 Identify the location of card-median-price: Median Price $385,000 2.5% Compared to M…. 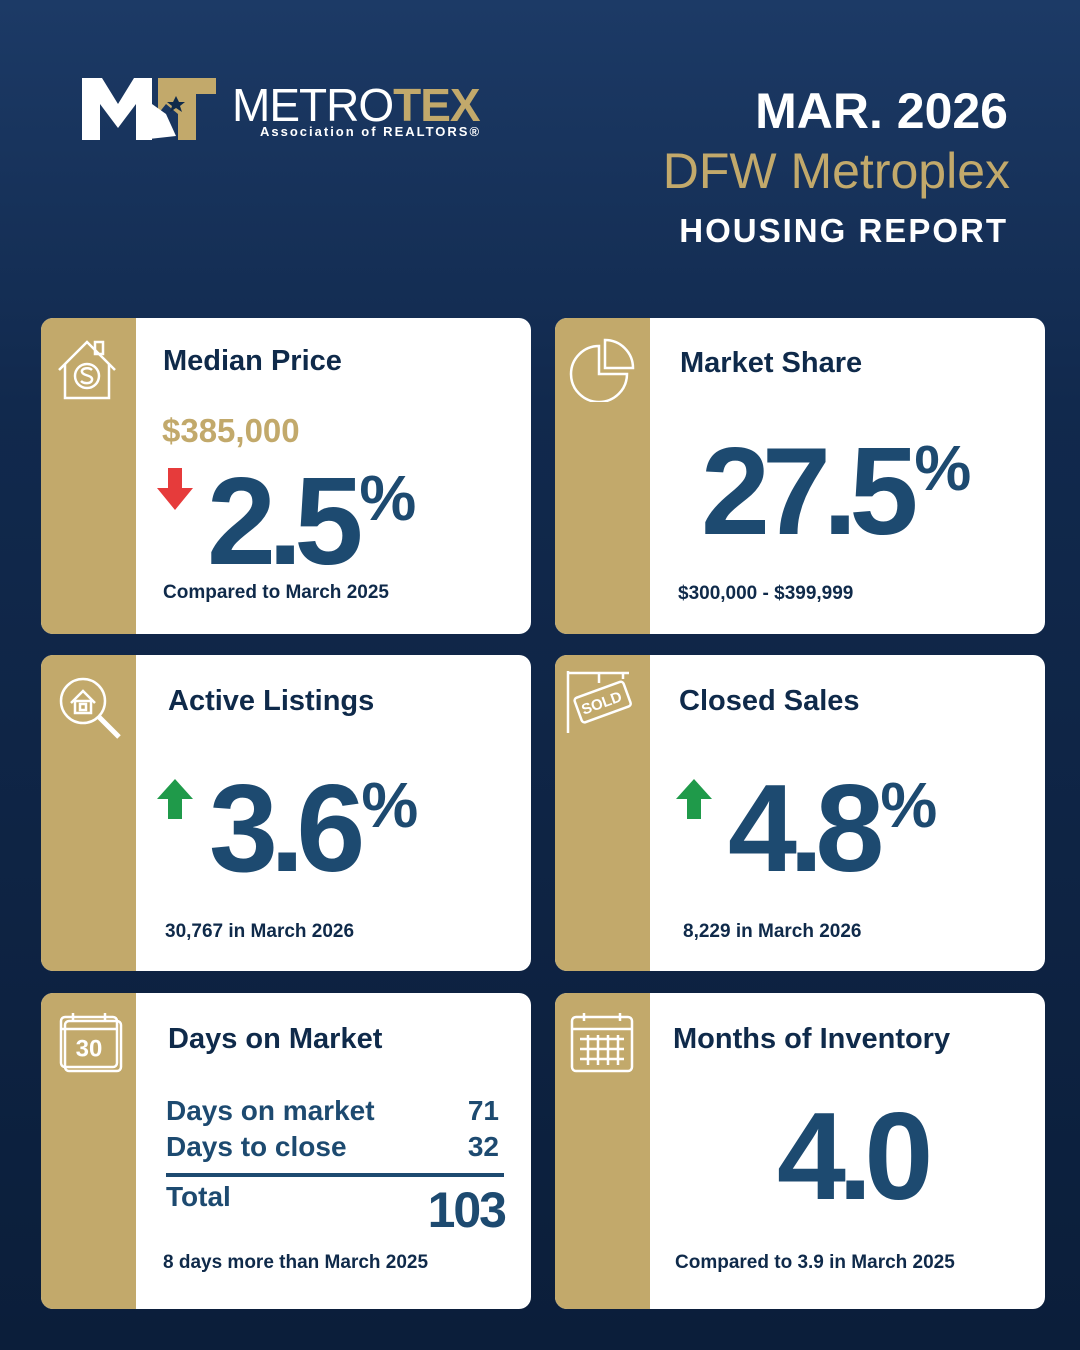
(286, 476).